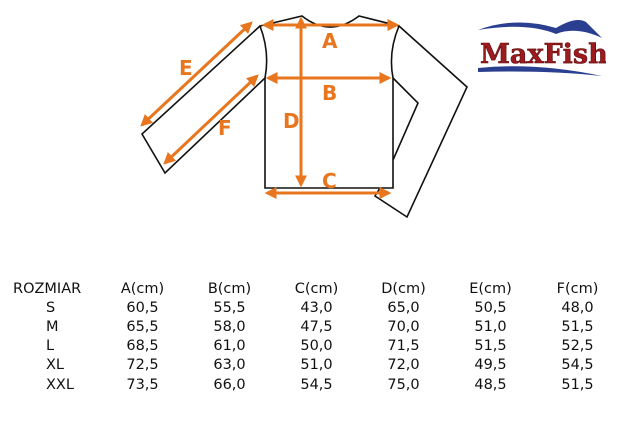 This screenshot has width=624, height=428. What do you see at coordinates (403, 384) in the screenshot?
I see `measurement-cell: 75,0` at bounding box center [403, 384].